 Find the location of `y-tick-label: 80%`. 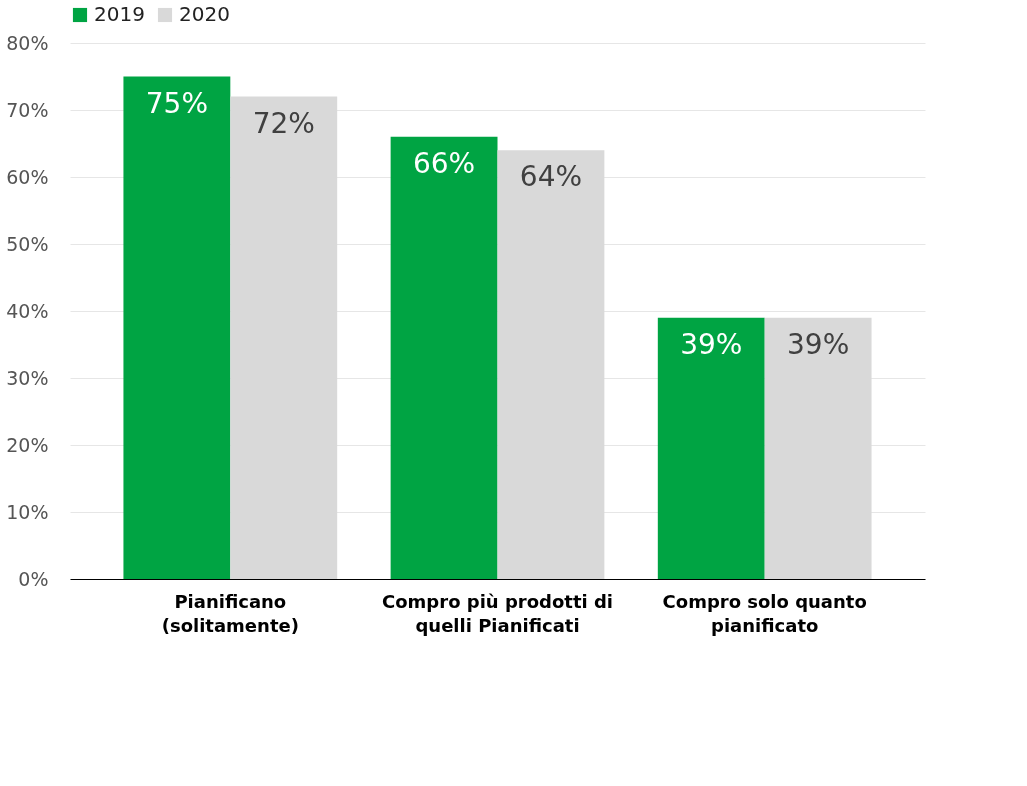

y-tick-label: 80% is located at coordinates (27, 42).